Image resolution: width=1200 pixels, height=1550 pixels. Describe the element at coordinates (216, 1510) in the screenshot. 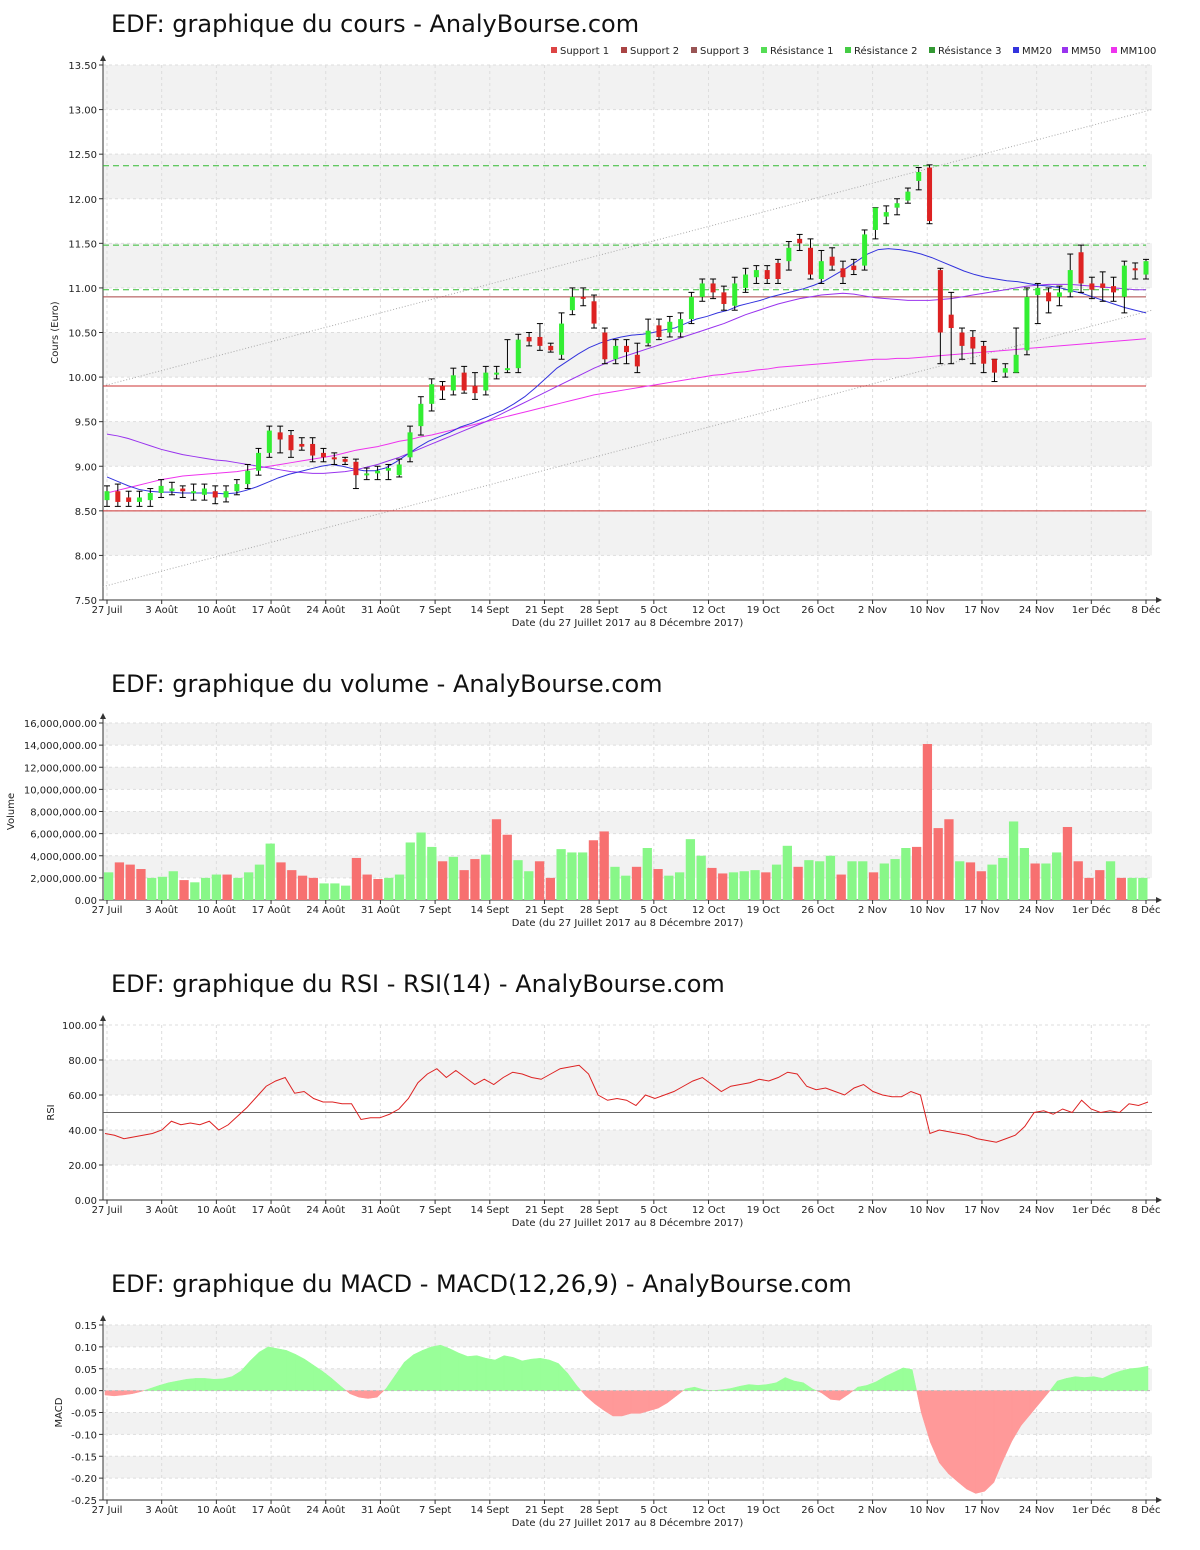

I see `x-tick-label: 10 Août` at that location.